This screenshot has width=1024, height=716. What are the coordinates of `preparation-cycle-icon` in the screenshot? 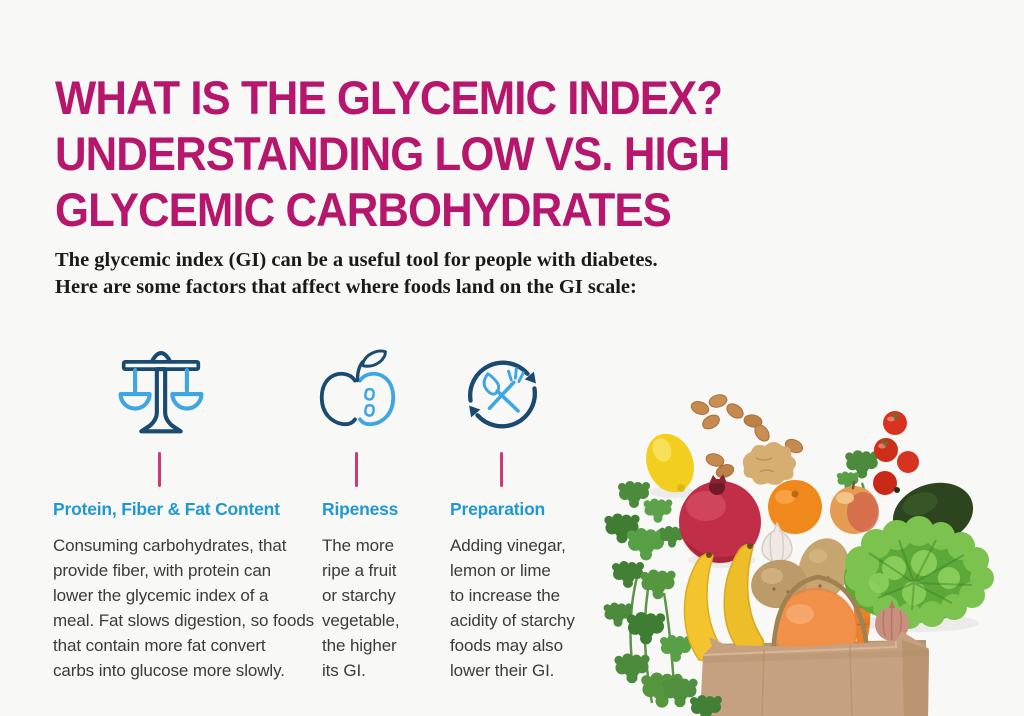 It's located at (502, 394).